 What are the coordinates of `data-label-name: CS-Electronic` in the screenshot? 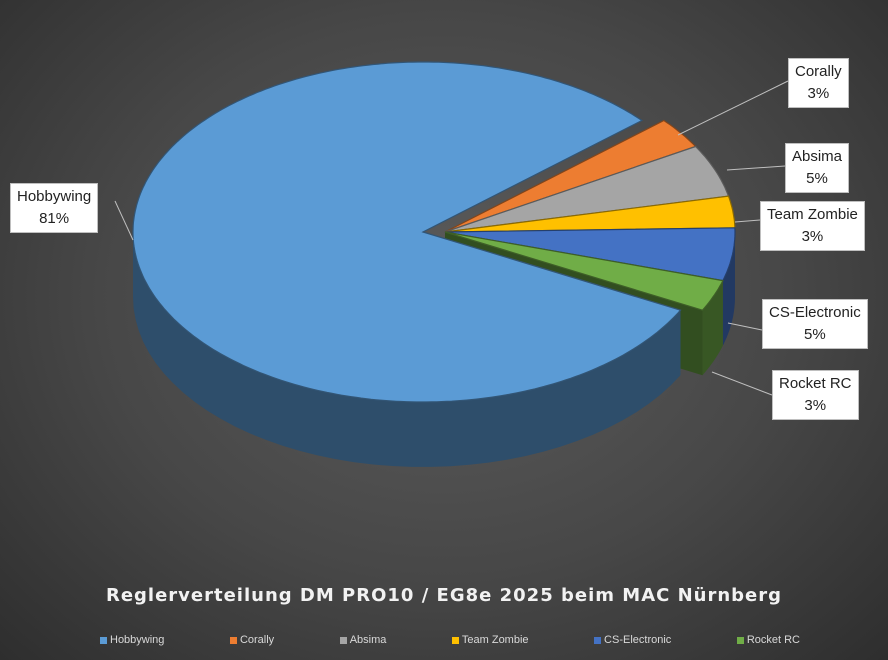 It's located at (815, 312).